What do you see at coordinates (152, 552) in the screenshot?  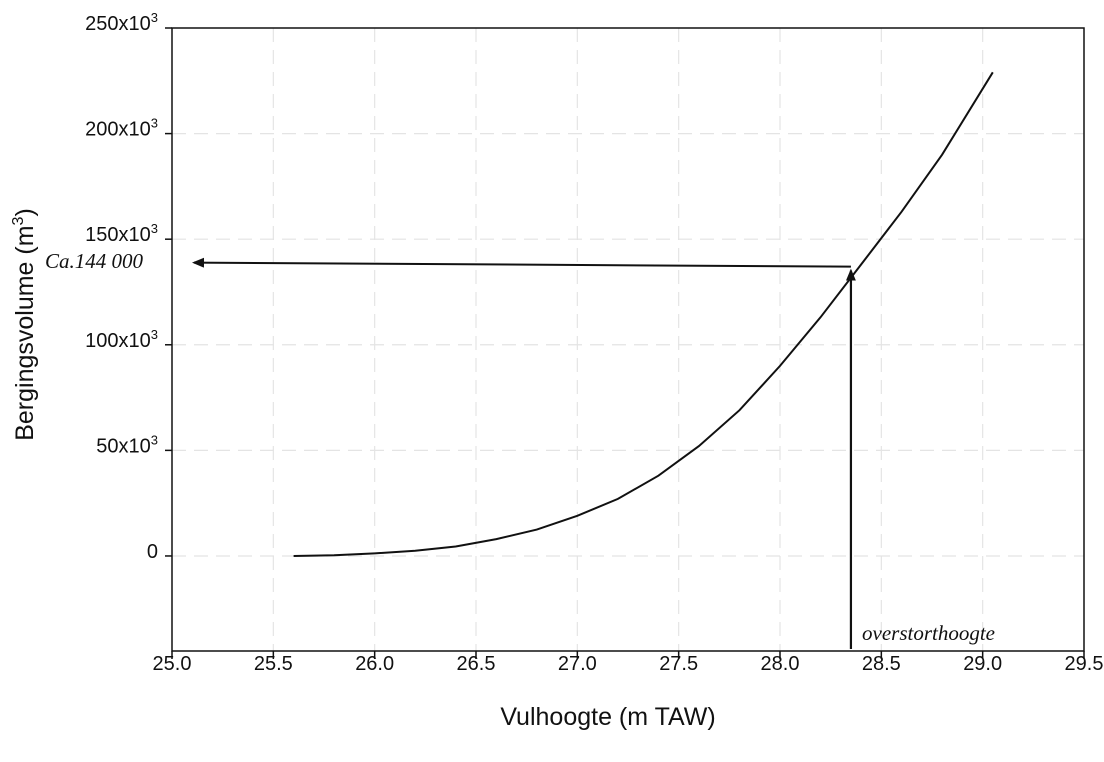 I see `y-tick-label: 0` at bounding box center [152, 552].